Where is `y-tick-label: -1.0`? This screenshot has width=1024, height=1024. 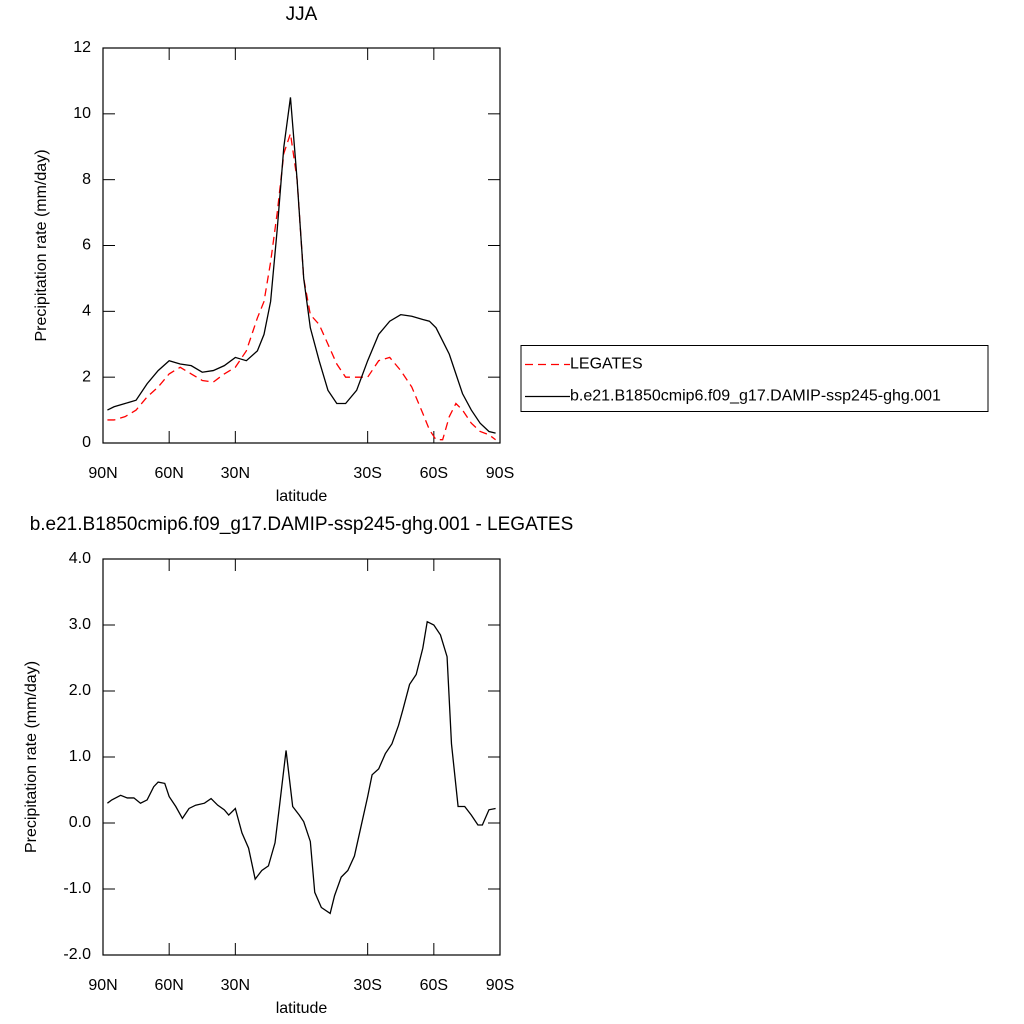
y-tick-label: -1.0 is located at coordinates (77, 888).